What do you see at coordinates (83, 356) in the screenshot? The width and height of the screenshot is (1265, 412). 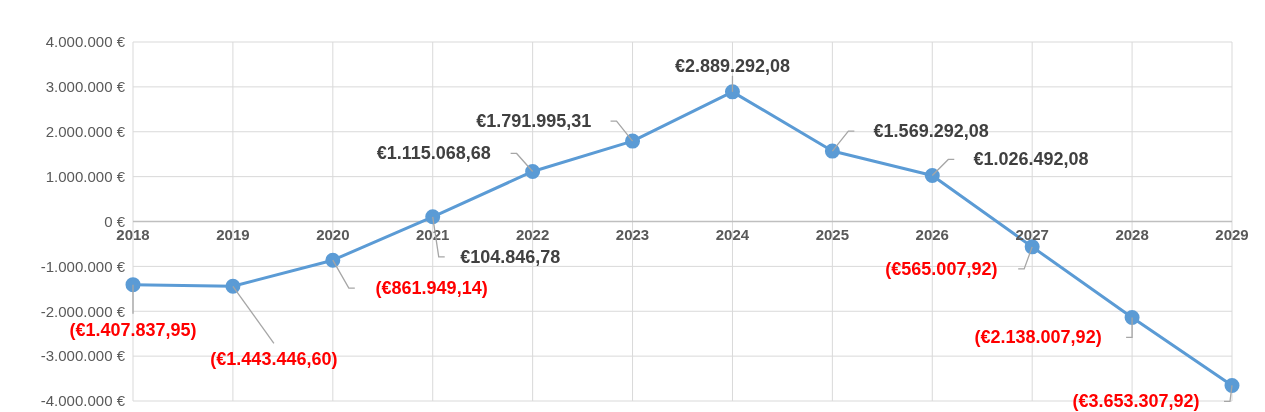 I see `y-tick-label: -3.000.000 €` at bounding box center [83, 356].